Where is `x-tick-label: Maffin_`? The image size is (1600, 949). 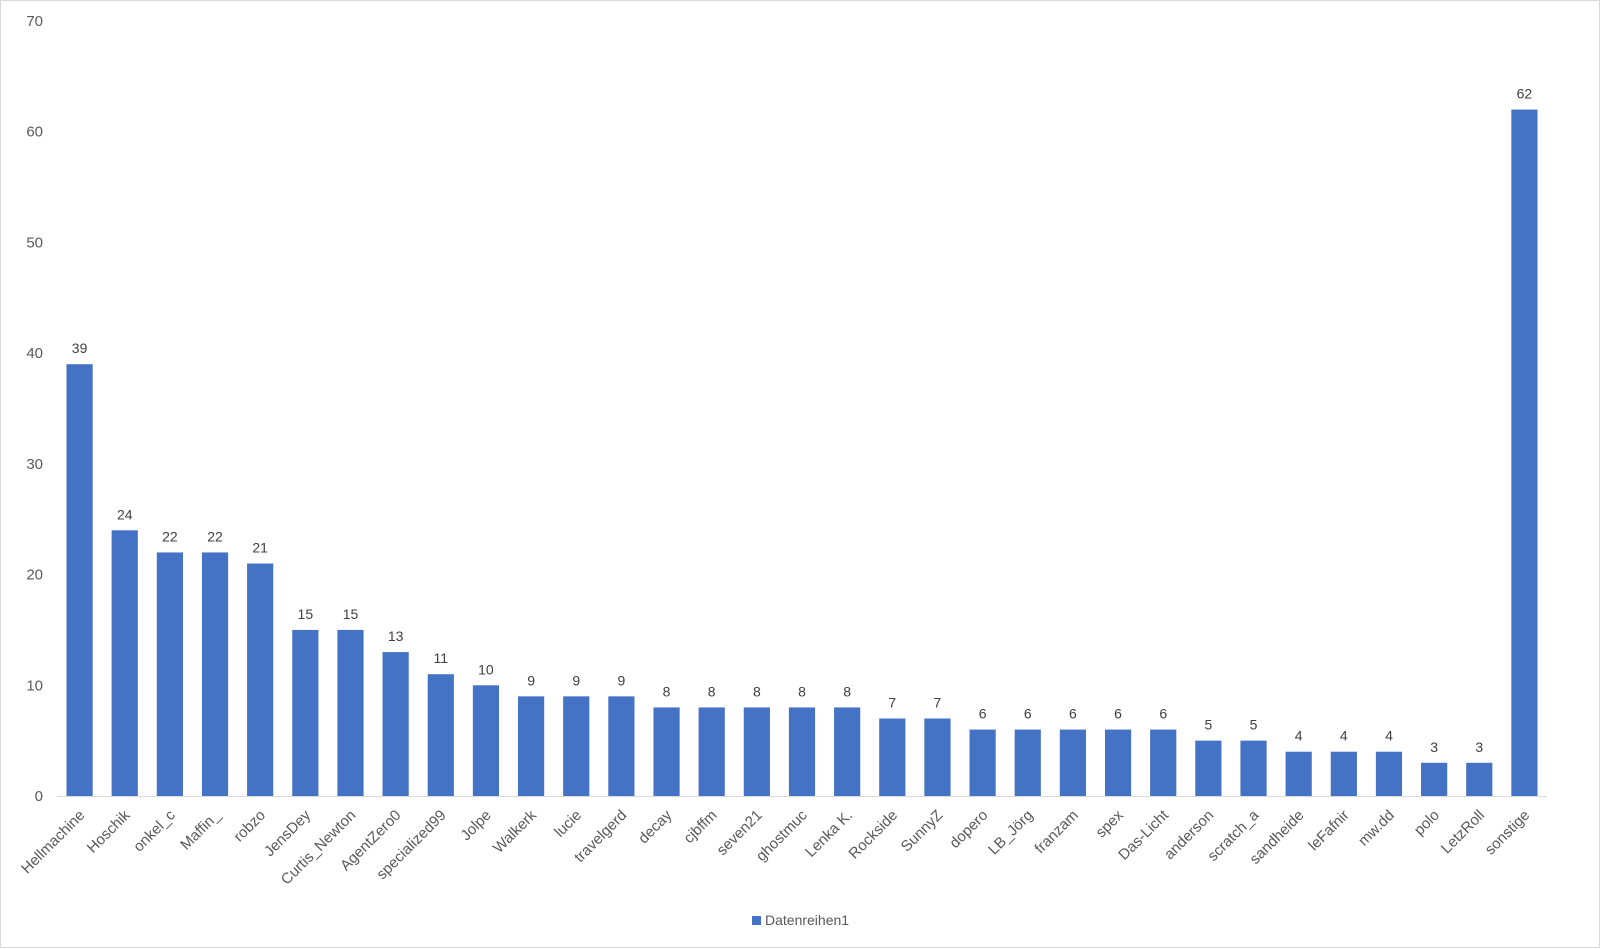 x-tick-label: Maffin_ is located at coordinates (200, 829).